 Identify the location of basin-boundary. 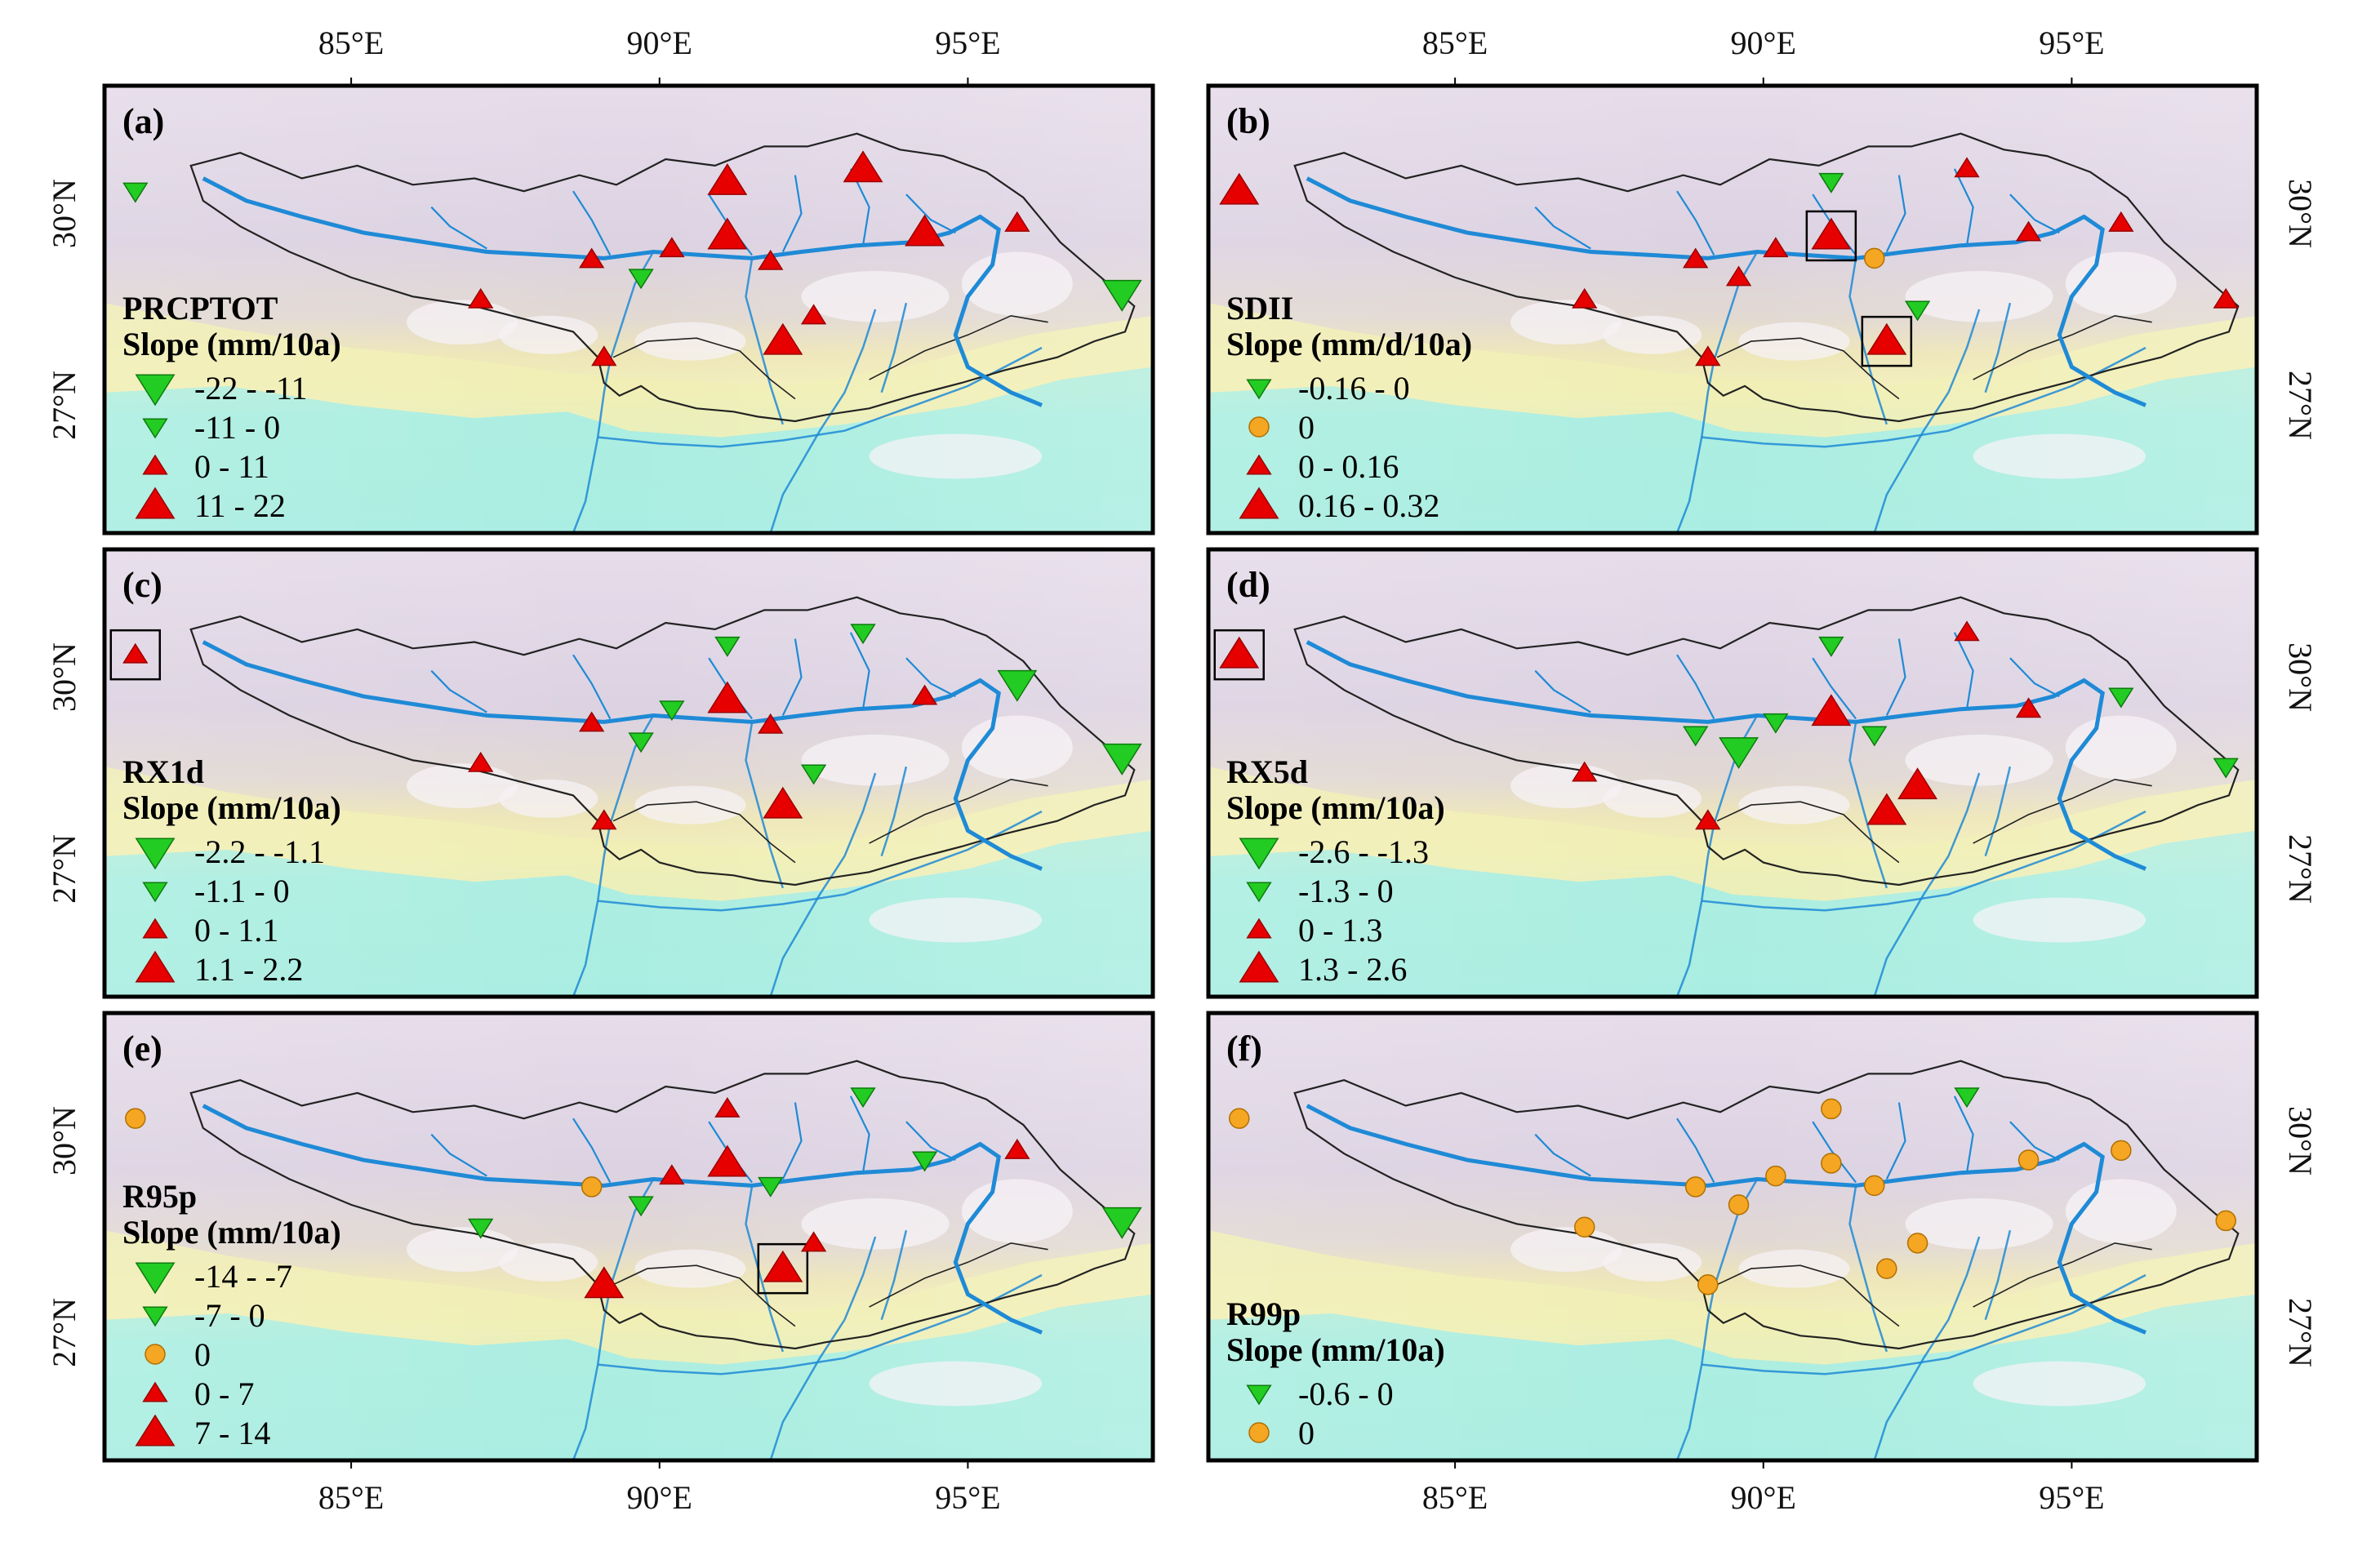
(663, 277).